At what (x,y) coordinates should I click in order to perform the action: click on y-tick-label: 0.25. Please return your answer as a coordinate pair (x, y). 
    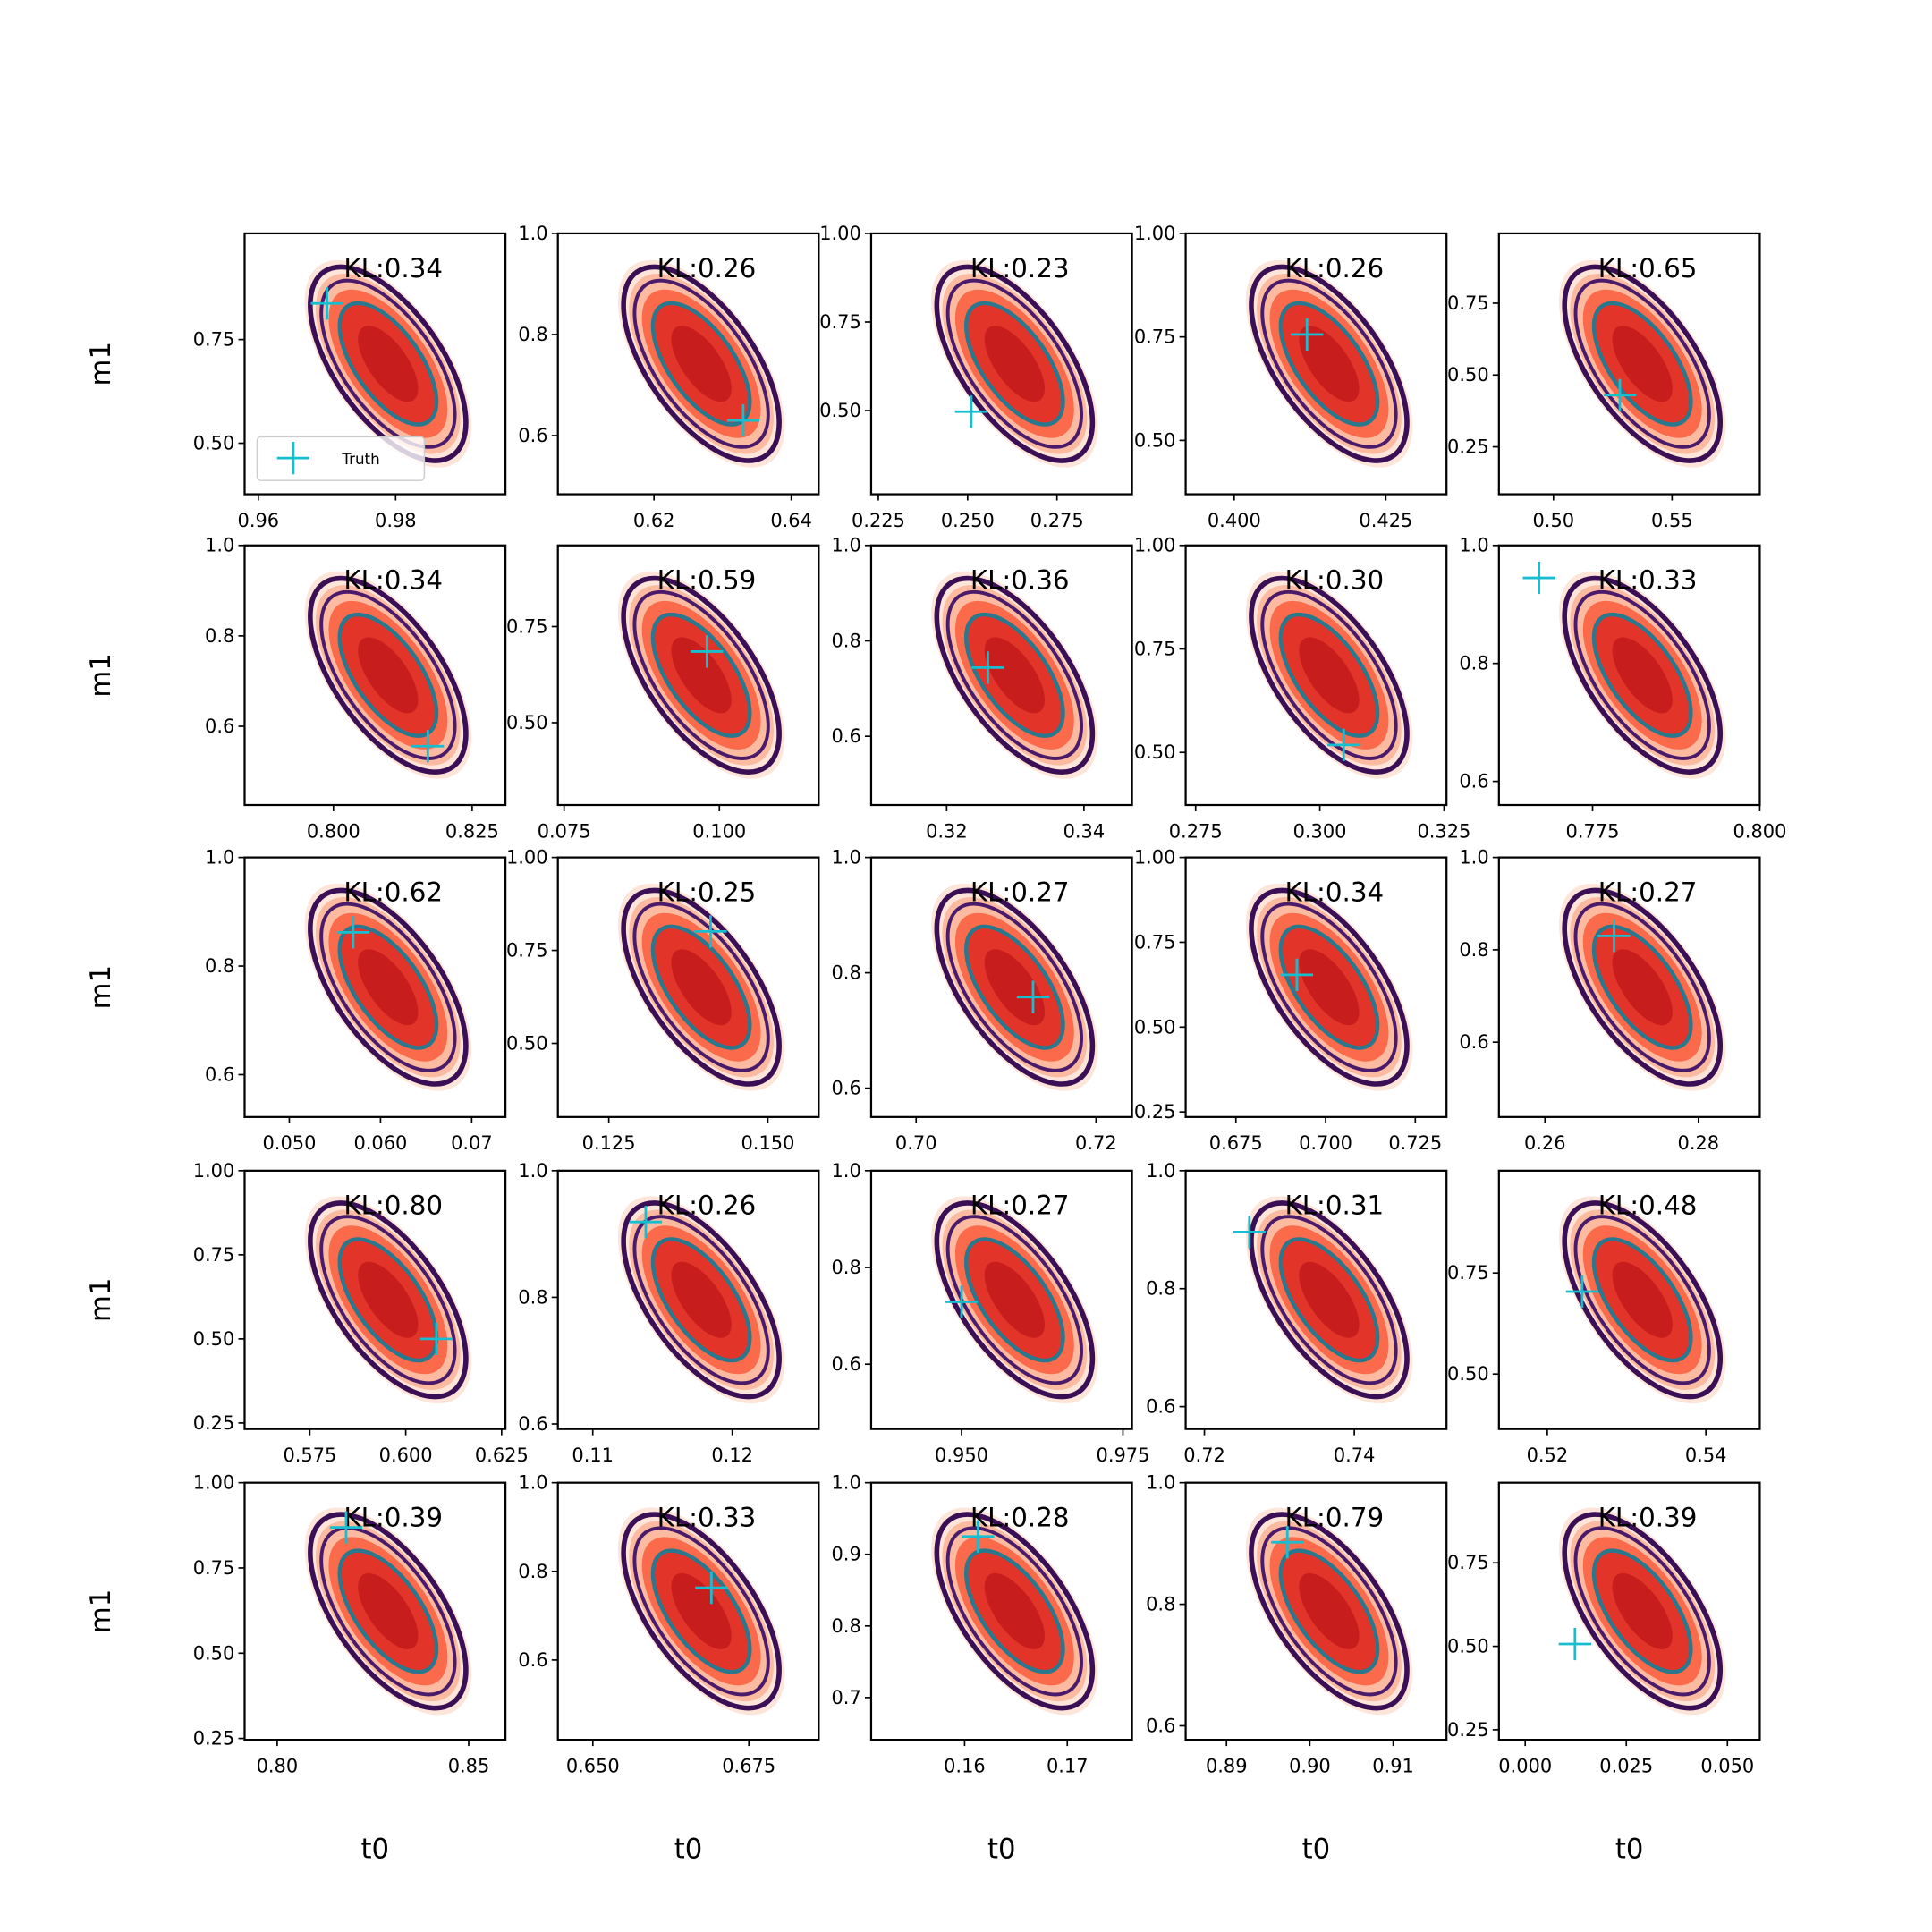
    Looking at the image, I should click on (1468, 1730).